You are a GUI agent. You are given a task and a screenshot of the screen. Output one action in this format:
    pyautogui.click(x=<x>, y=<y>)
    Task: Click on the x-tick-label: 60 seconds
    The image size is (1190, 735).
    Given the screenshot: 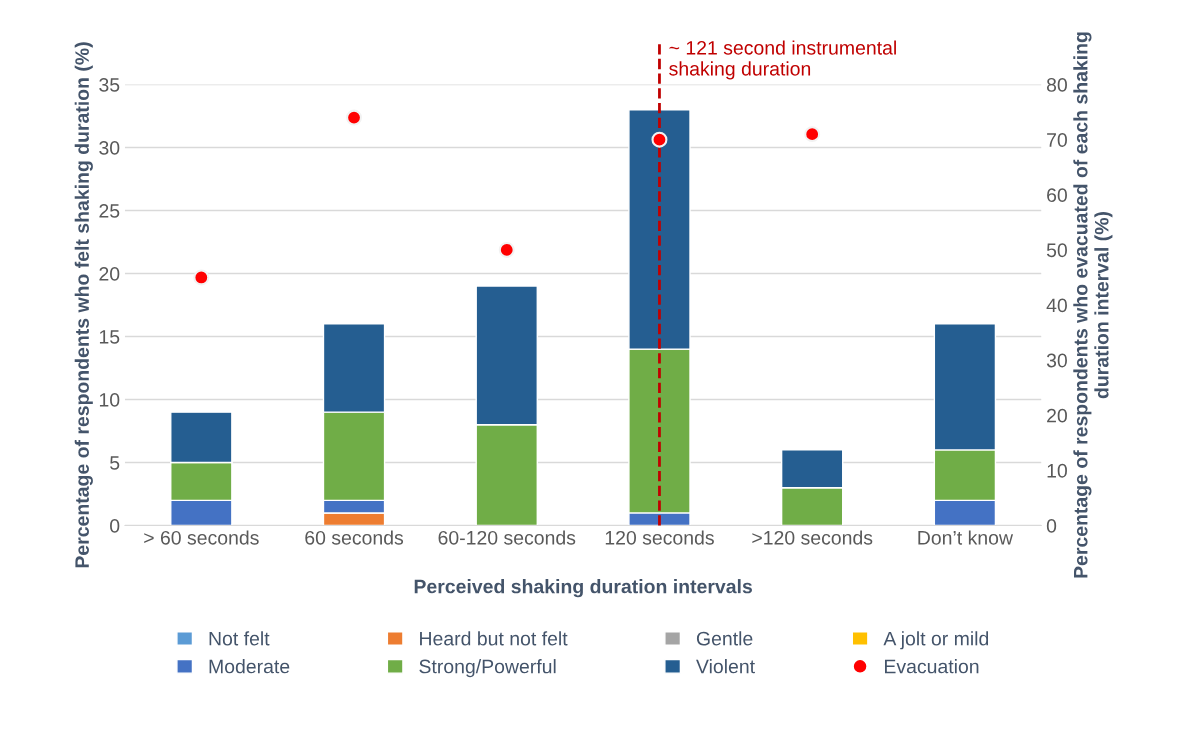 What is the action you would take?
    pyautogui.click(x=354, y=537)
    